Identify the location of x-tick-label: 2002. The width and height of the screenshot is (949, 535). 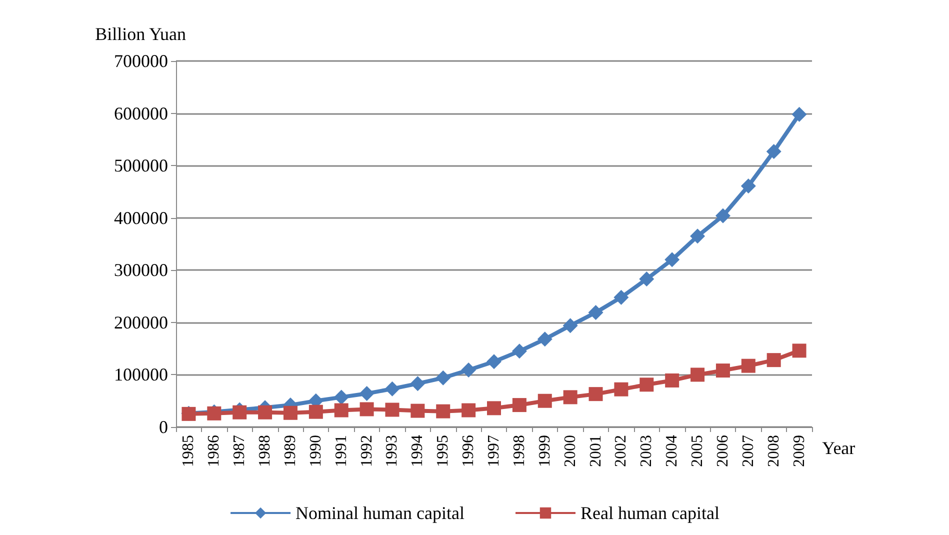
(621, 451).